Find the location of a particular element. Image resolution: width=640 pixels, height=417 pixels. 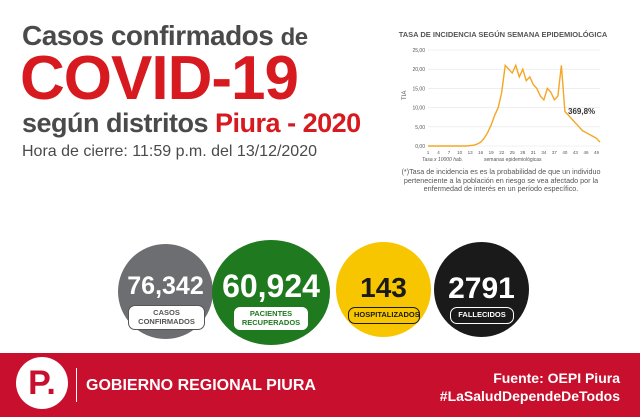

chart-x-label: semanas epidemiológicas is located at coordinates (513, 160).